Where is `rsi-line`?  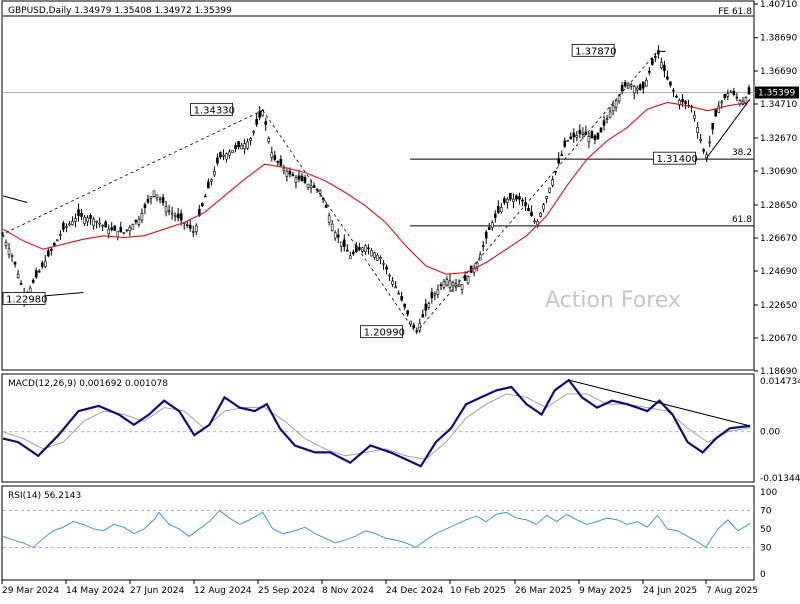 rsi-line is located at coordinates (376, 529).